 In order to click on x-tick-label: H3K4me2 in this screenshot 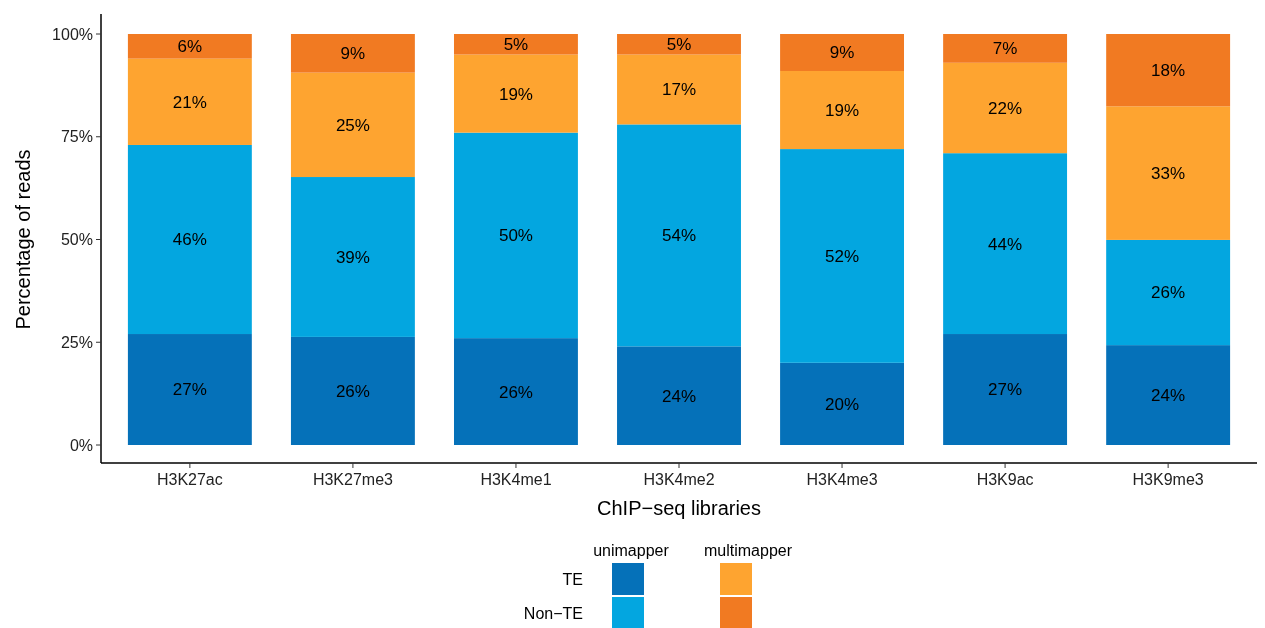, I will do `click(679, 479)`.